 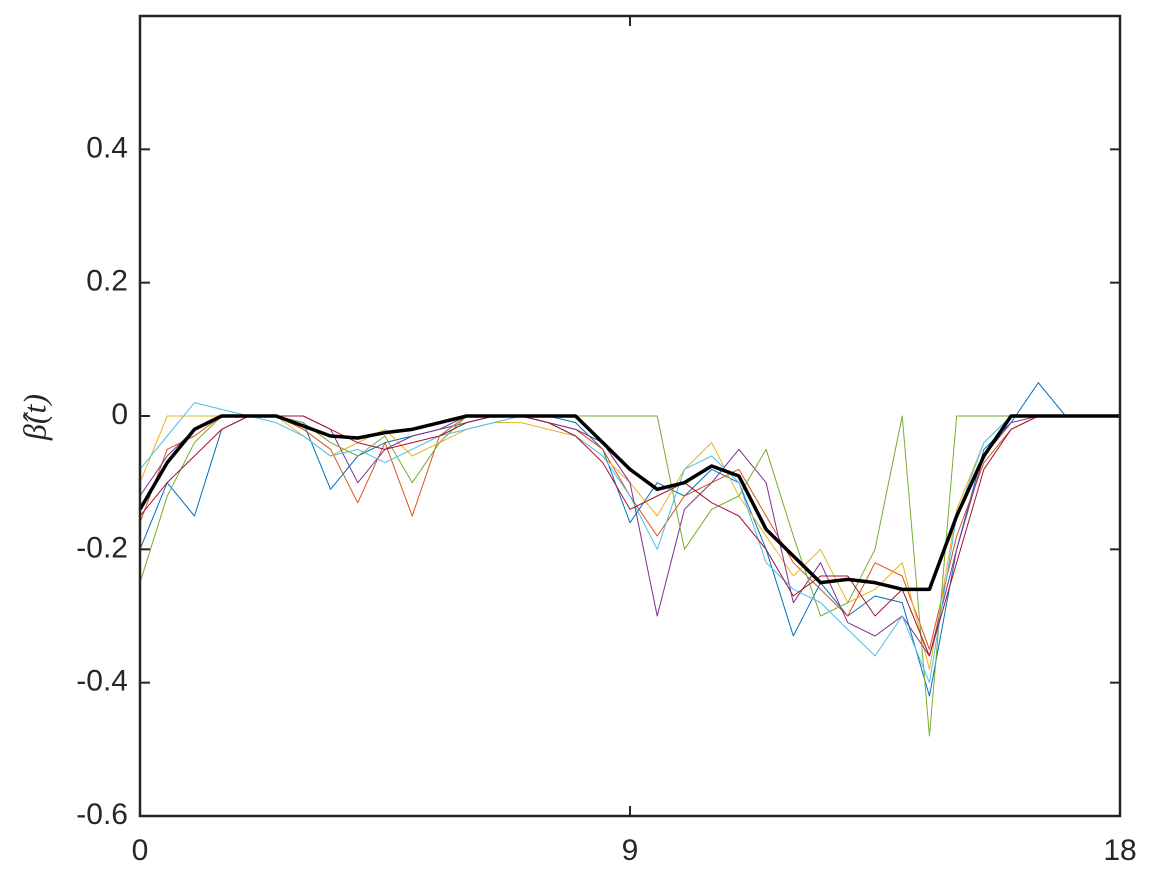 What do you see at coordinates (102, 547) in the screenshot?
I see `y-tick-label: -0.2` at bounding box center [102, 547].